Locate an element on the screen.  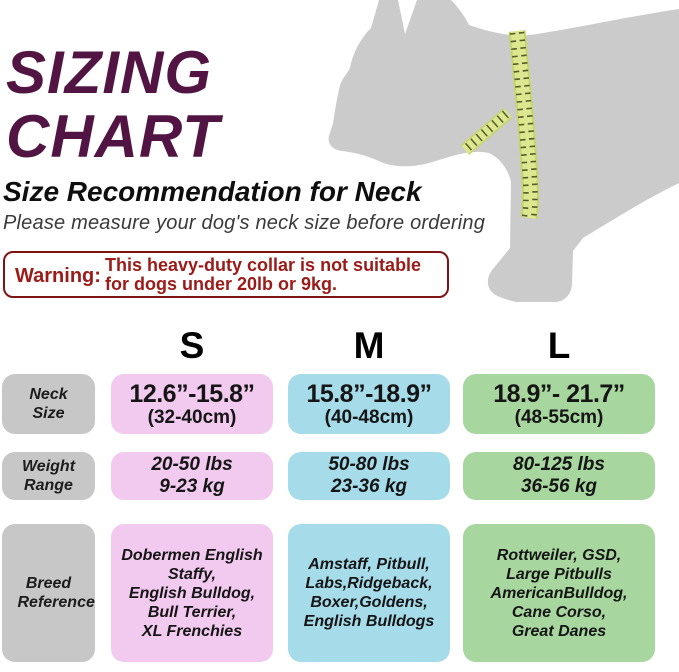
row-label-text: Neck Size is located at coordinates (48, 404).